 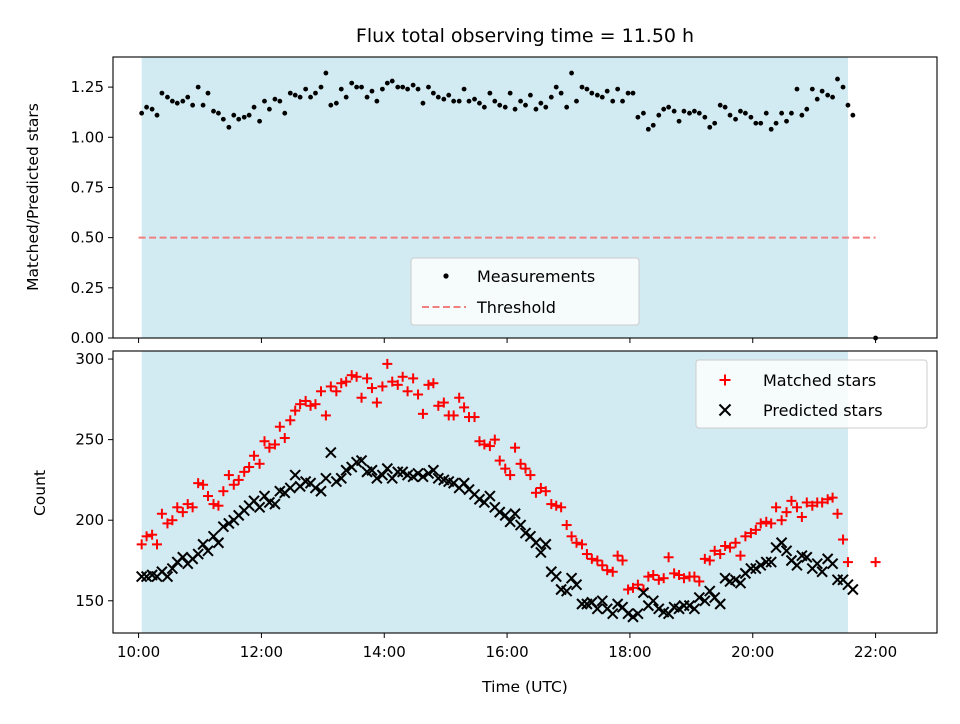 What do you see at coordinates (823, 410) in the screenshot?
I see `legend-label-predicted-stars: Predicted stars` at bounding box center [823, 410].